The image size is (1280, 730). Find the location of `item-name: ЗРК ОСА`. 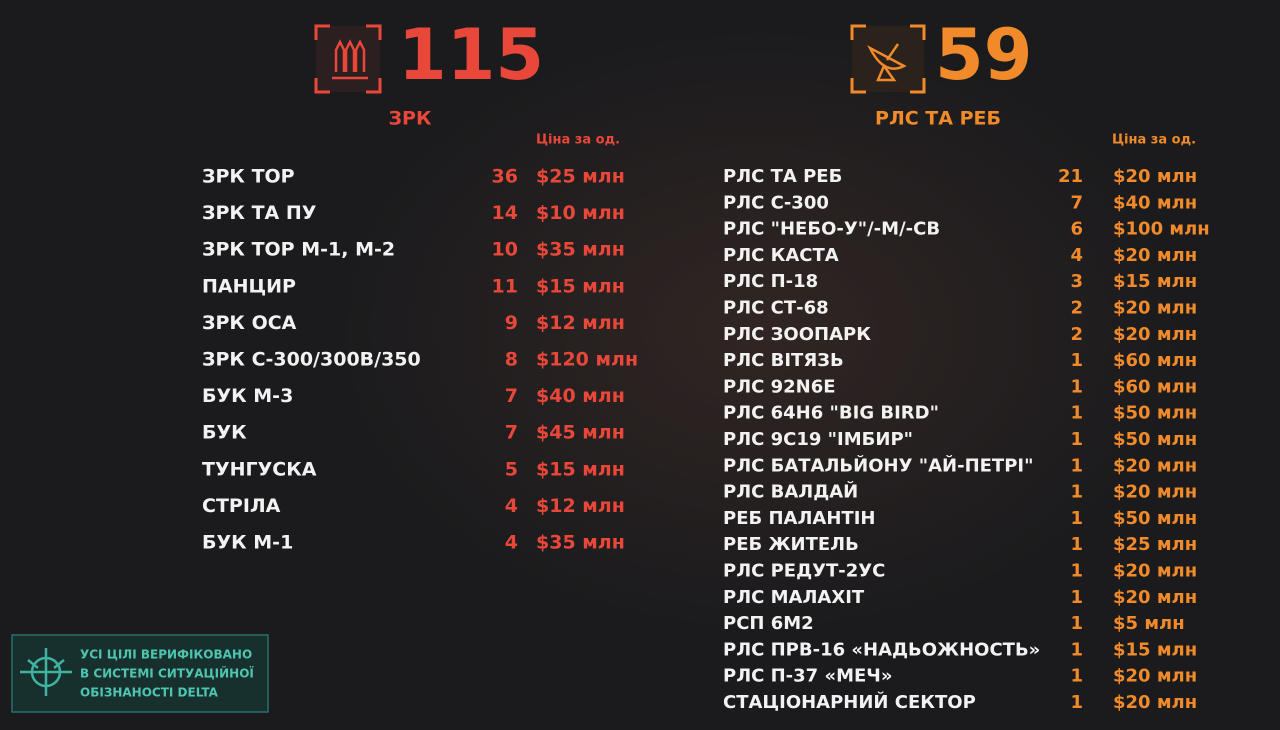

item-name: ЗРК ОСА is located at coordinates (249, 323).